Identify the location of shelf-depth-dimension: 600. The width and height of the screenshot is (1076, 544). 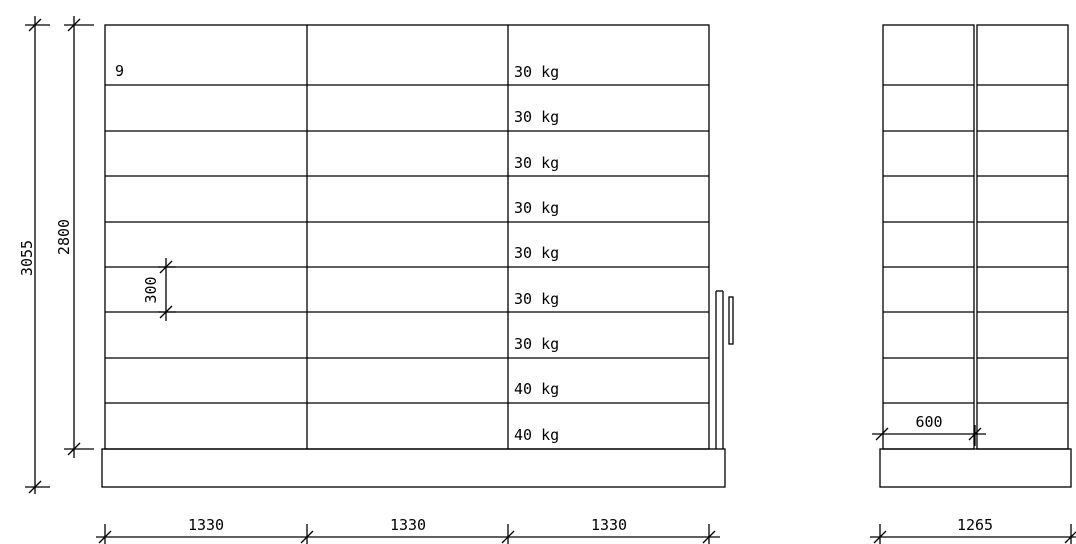
(929, 429).